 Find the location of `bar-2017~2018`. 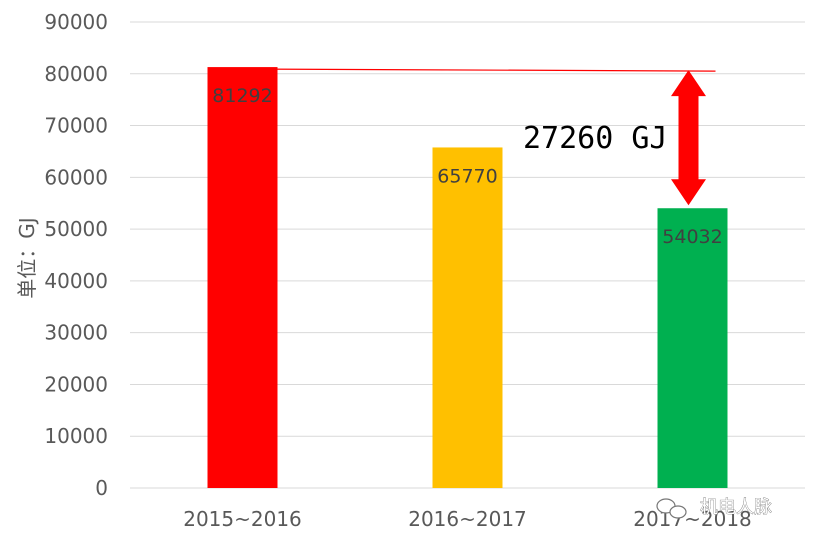

bar-2017~2018 is located at coordinates (692, 348).